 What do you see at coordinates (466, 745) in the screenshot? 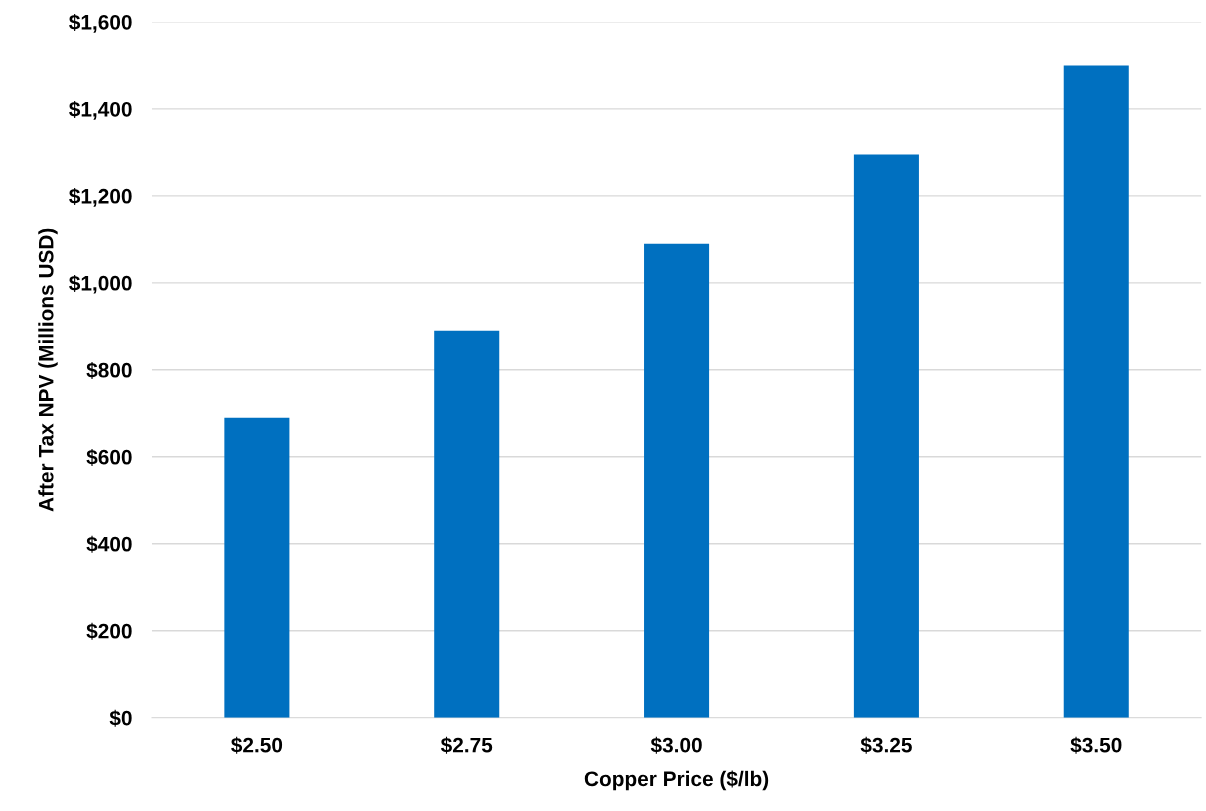
I see `x-tick-label: $2.75` at bounding box center [466, 745].